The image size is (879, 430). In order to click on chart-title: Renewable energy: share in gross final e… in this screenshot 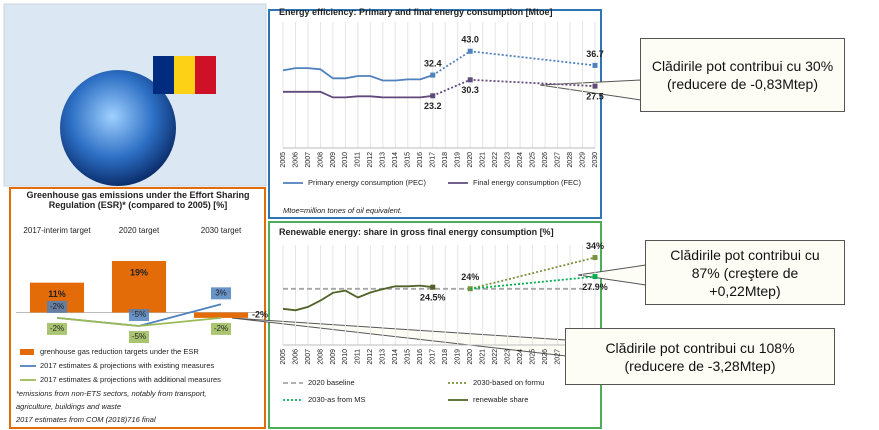, I will do `click(416, 232)`.